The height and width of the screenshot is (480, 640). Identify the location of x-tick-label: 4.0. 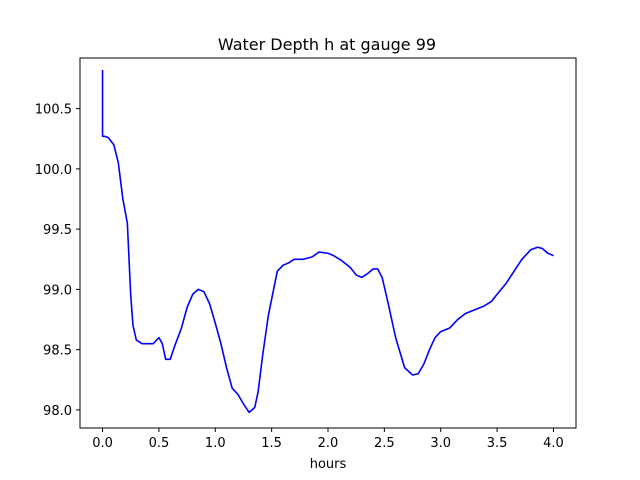
(553, 443).